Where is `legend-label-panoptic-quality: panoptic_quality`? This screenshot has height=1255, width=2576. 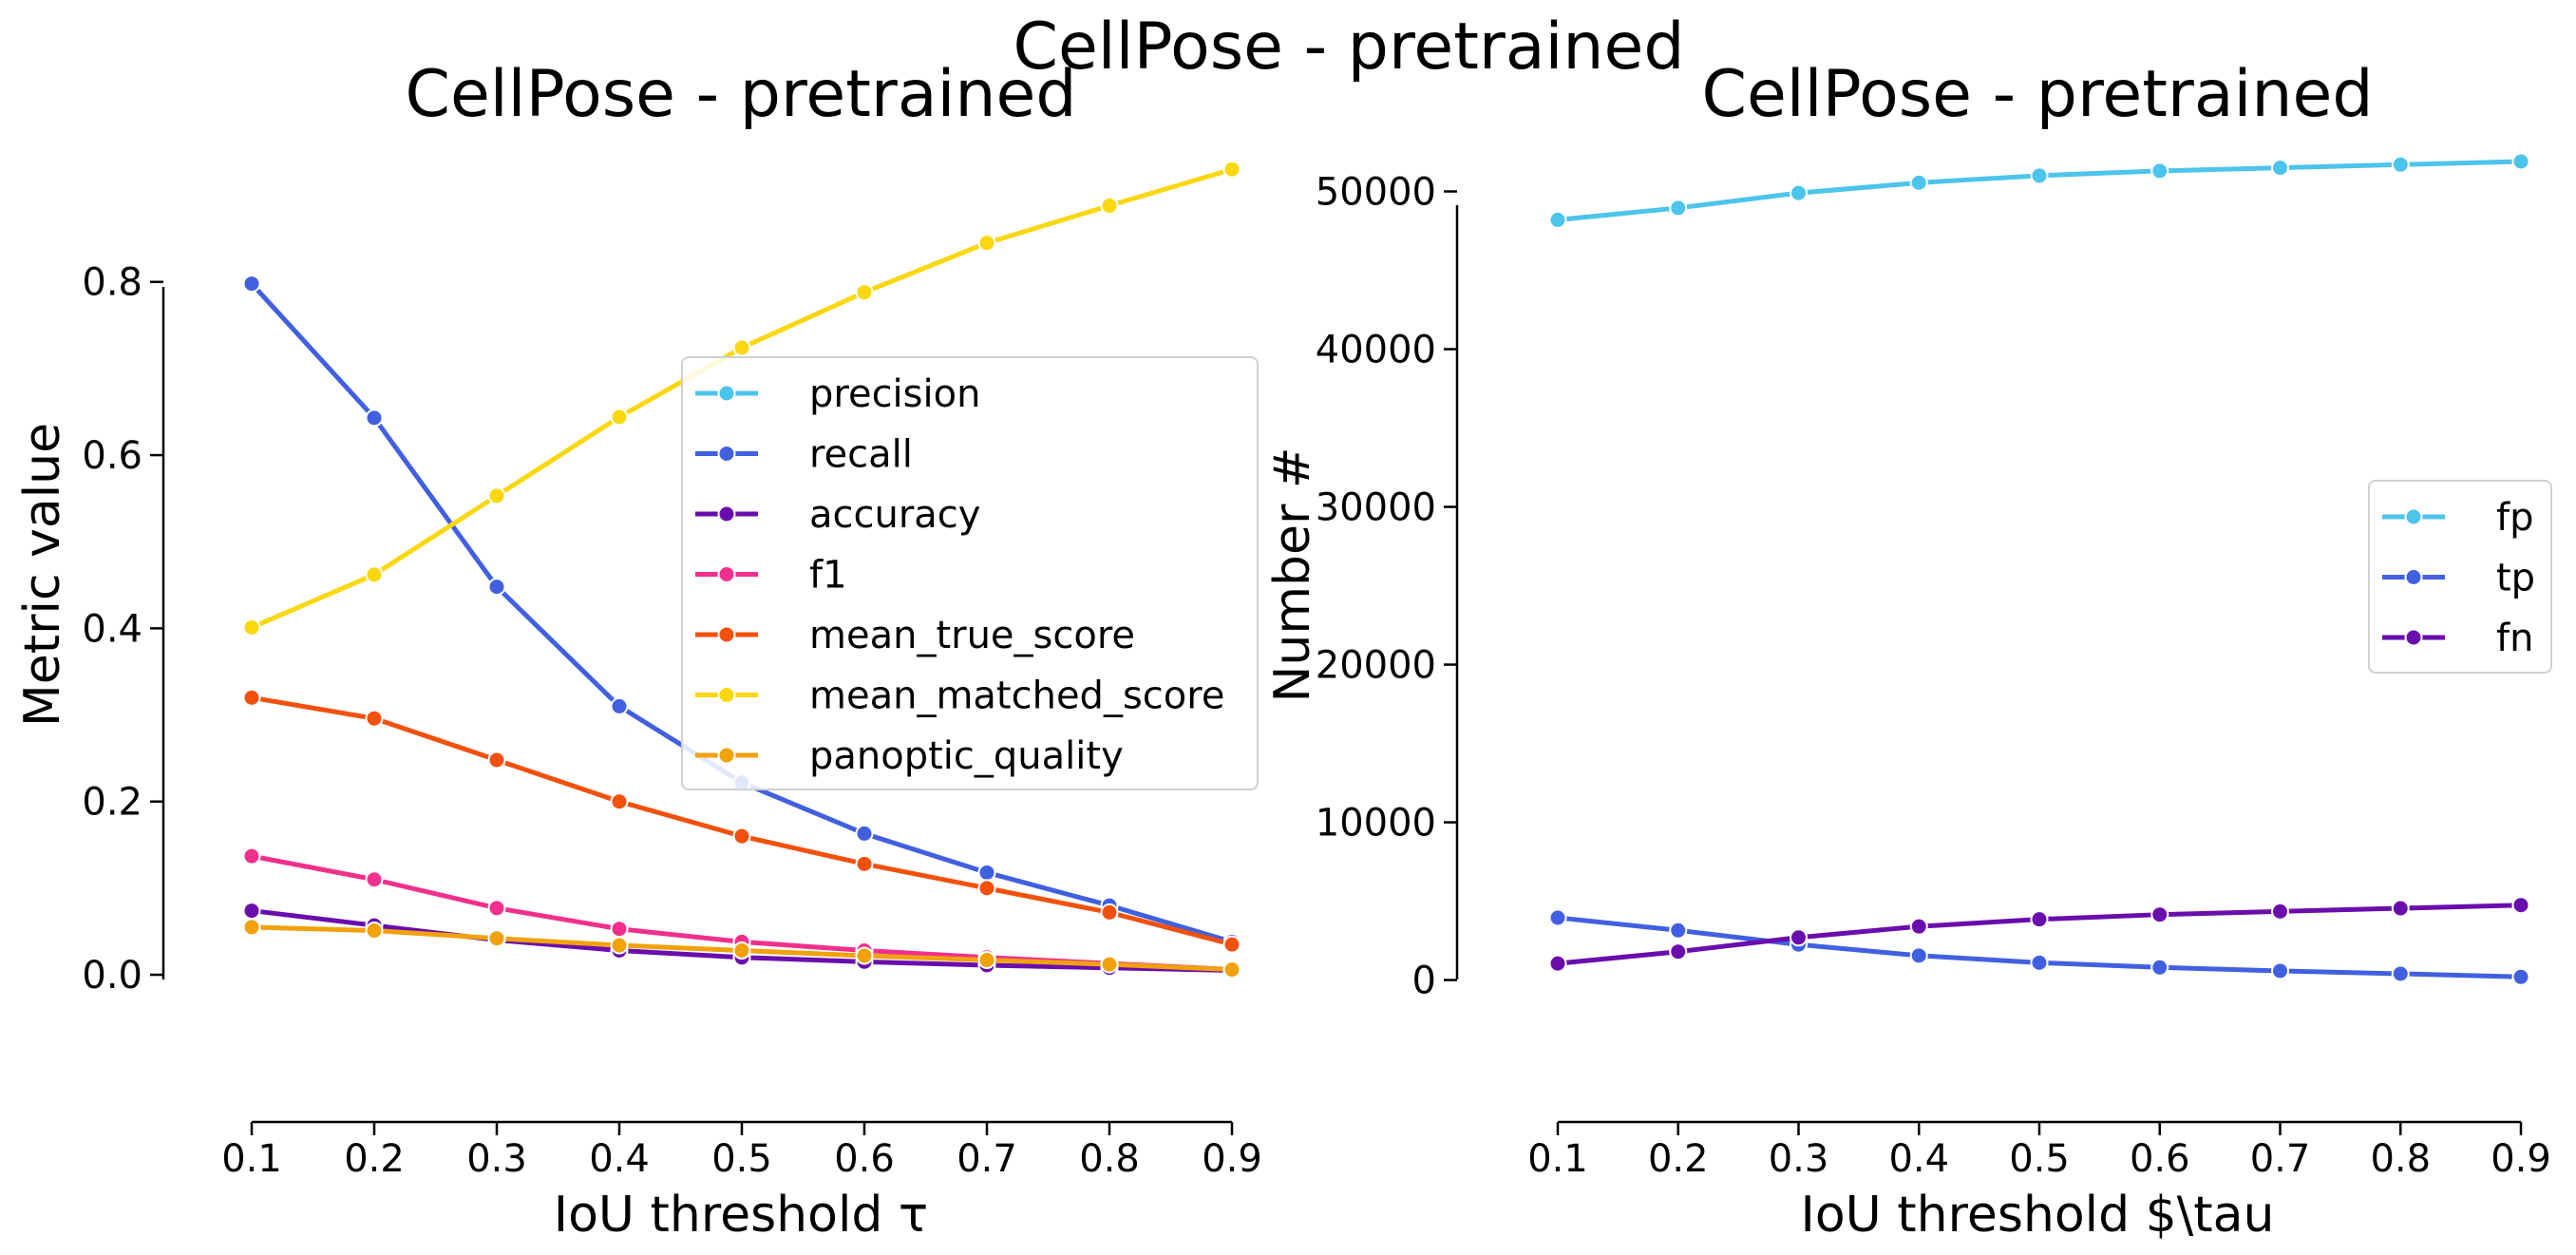
legend-label-panoptic-quality: panoptic_quality is located at coordinates (966, 756).